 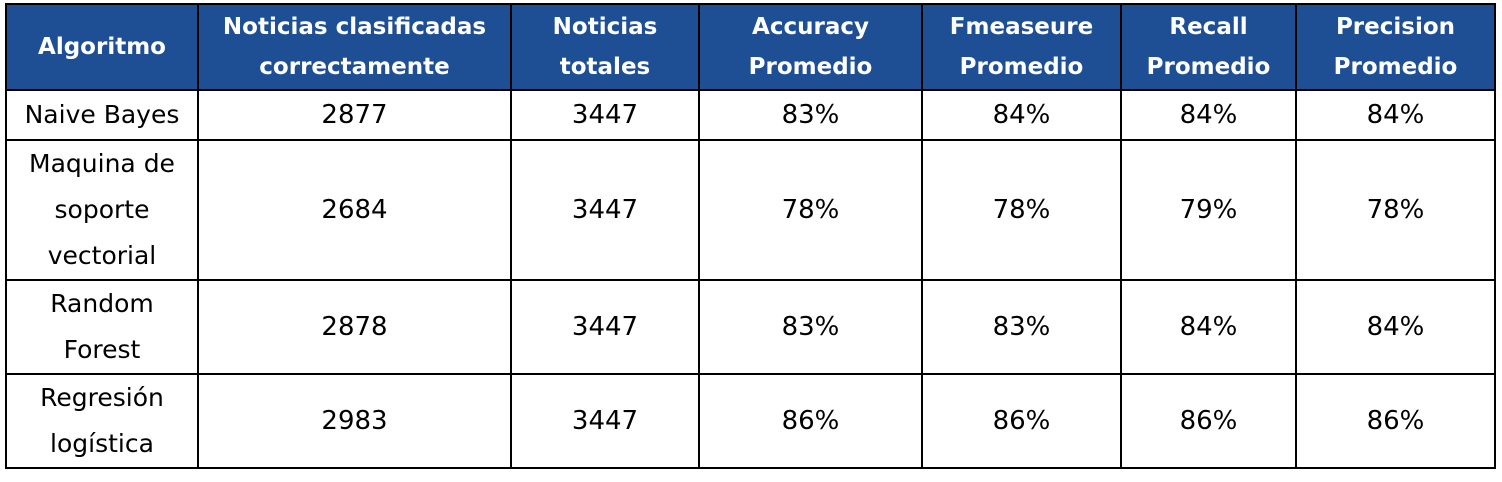 I want to click on header-precision: Precision Promedio, so click(x=1395, y=47).